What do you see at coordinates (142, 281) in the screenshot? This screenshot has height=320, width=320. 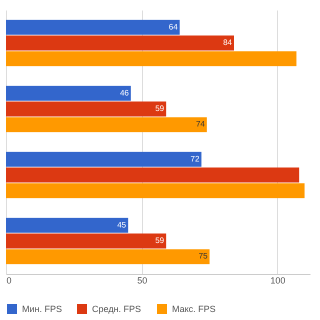 I see `x-tick-label: 50` at bounding box center [142, 281].